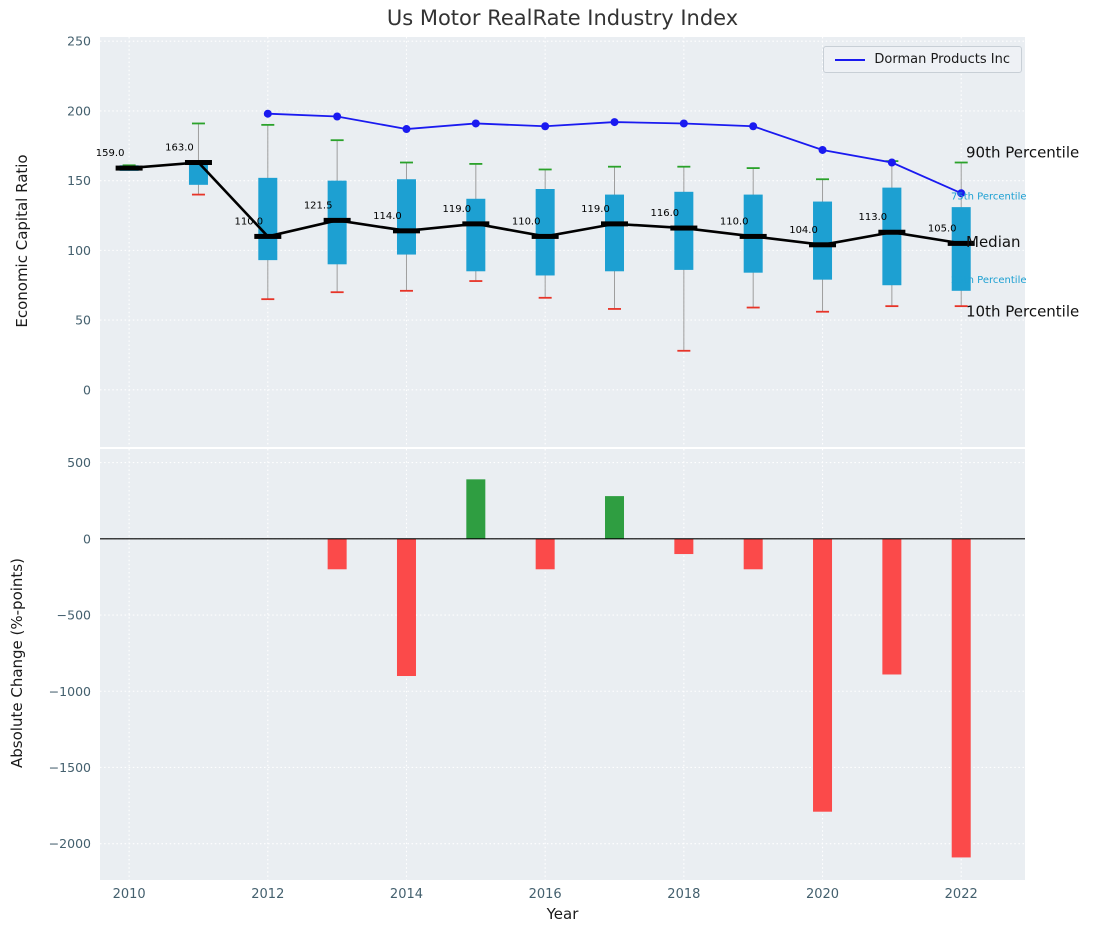 The width and height of the screenshot is (1103, 942). What do you see at coordinates (87, 389) in the screenshot?
I see `top-y-tick-label: 0` at bounding box center [87, 389].